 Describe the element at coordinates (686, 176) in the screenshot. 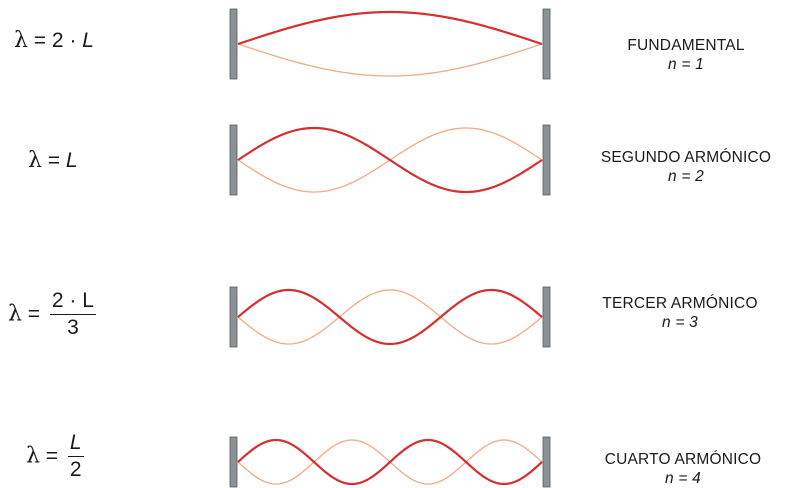

I see `harmonic-number: n = 2` at that location.